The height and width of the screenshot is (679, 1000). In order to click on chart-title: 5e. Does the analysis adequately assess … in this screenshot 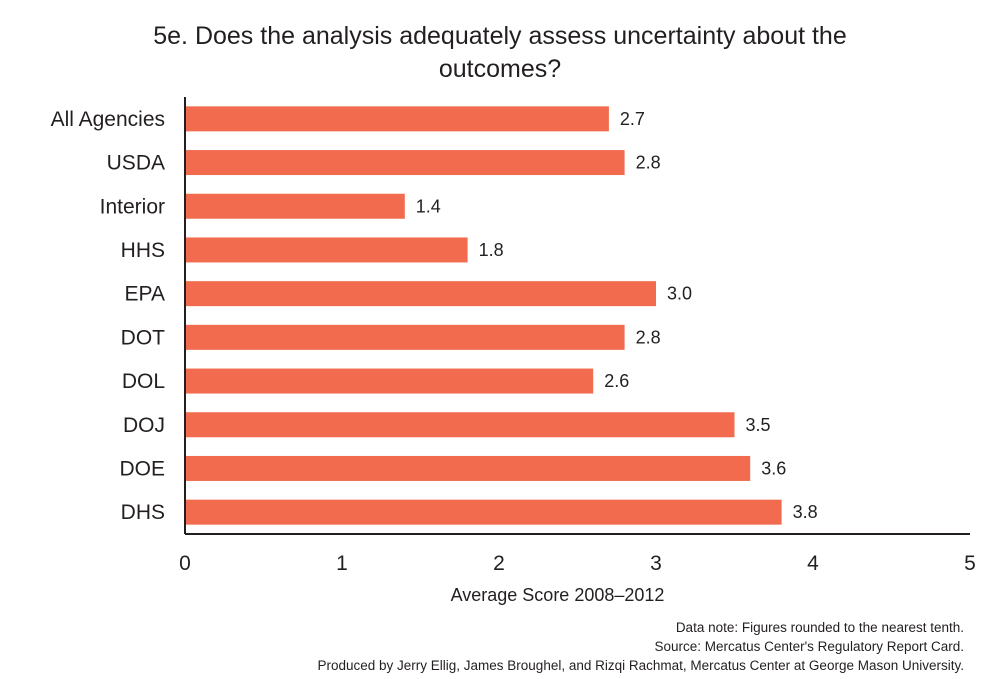, I will do `click(500, 53)`.